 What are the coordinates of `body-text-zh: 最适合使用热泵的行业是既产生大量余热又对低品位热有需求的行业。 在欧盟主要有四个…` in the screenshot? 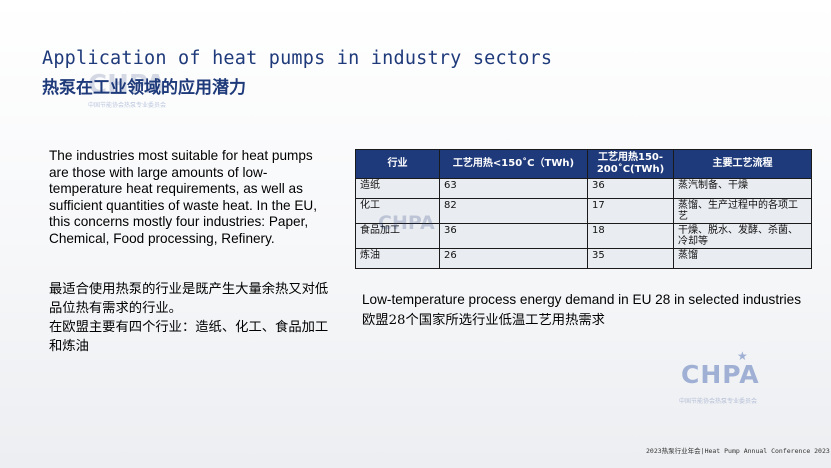 It's located at (191, 318).